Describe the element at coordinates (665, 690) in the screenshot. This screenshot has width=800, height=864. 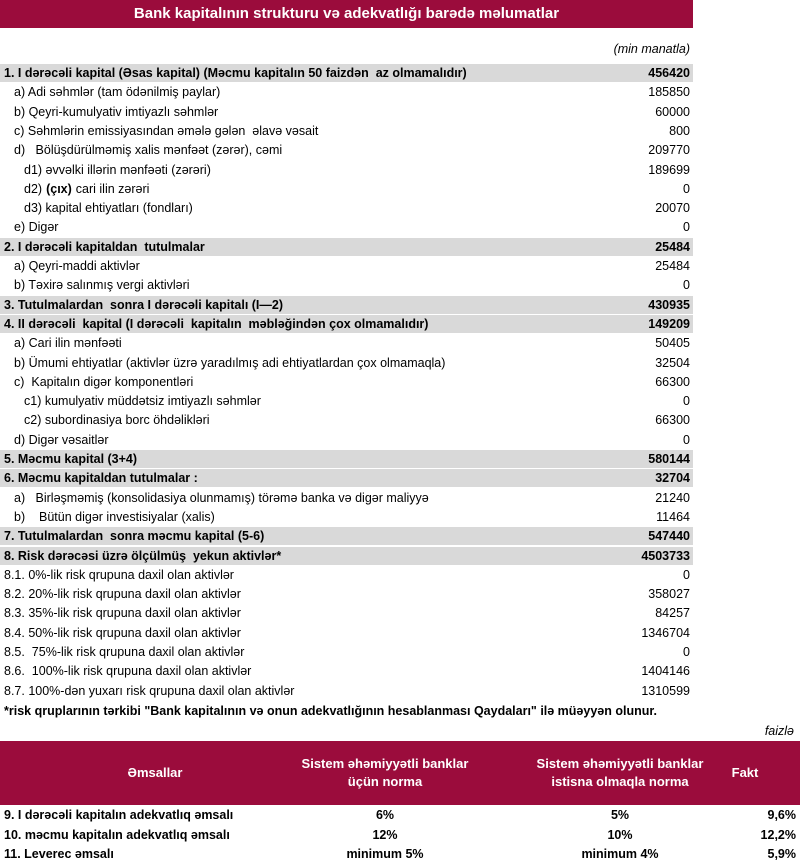
I see `row-value: 1310599` at that location.